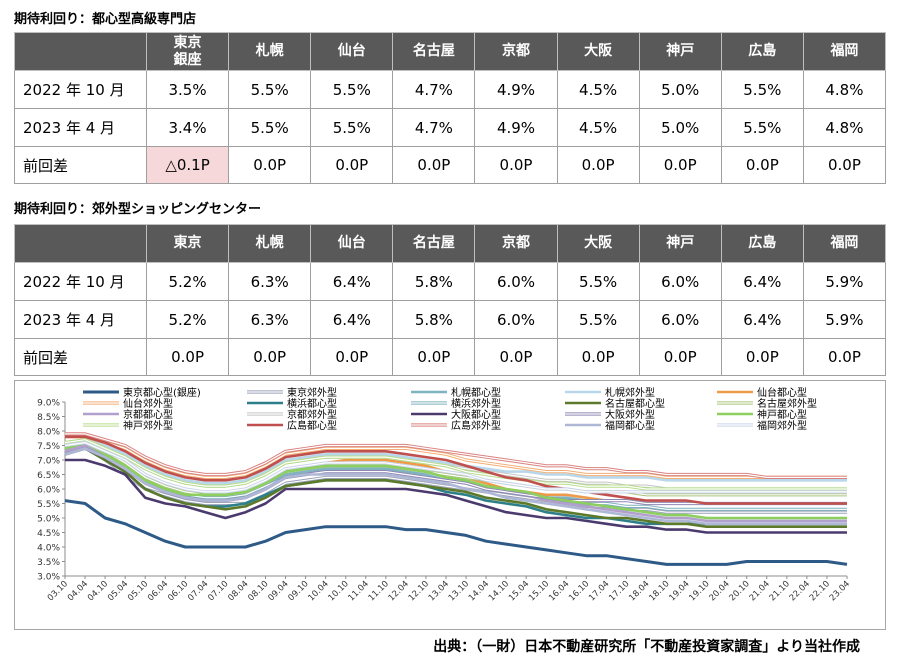 This screenshot has height=666, width=900. What do you see at coordinates (138, 591) in the screenshot?
I see `x-tick-label: 05.10` at bounding box center [138, 591].